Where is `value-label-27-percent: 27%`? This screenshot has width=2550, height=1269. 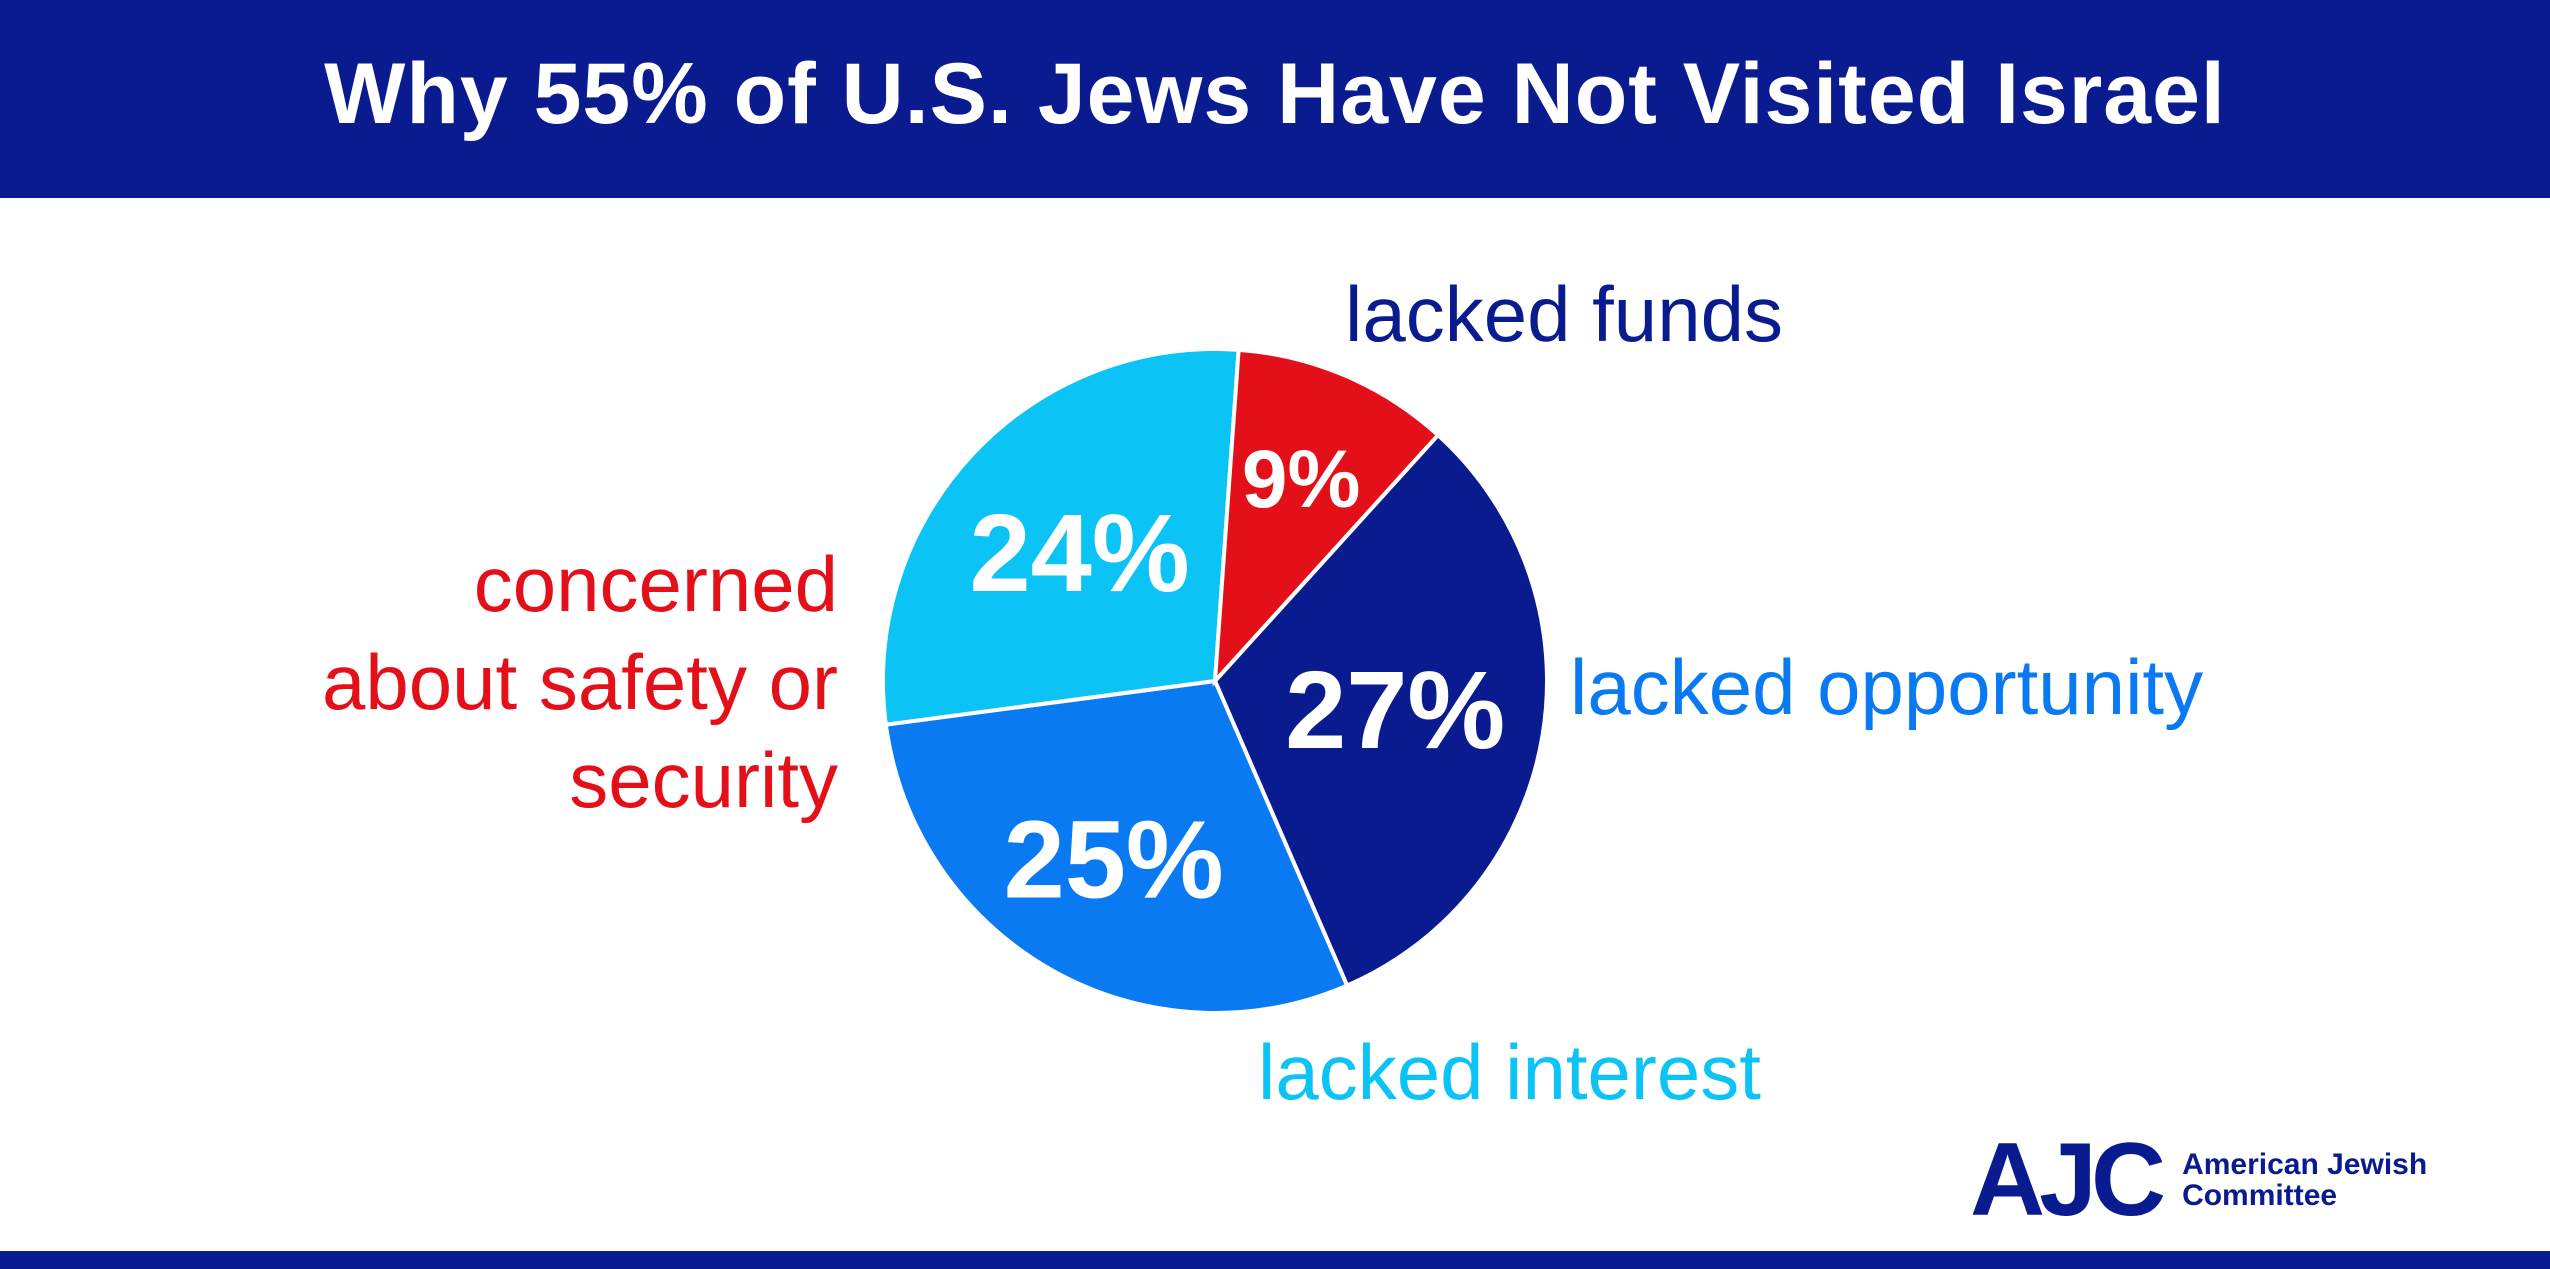 value-label-27-percent: 27% is located at coordinates (1395, 710).